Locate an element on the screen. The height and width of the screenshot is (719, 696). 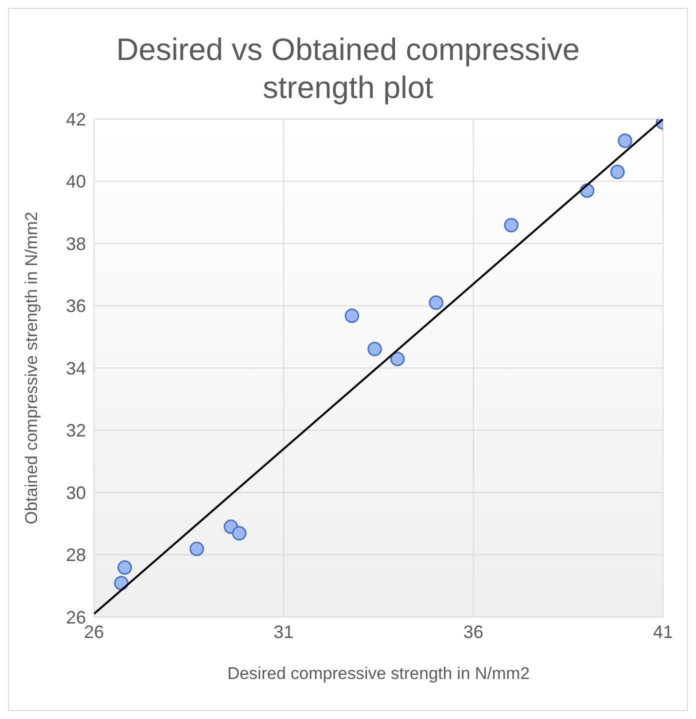
y-tick-label: 38 is located at coordinates (76, 244).